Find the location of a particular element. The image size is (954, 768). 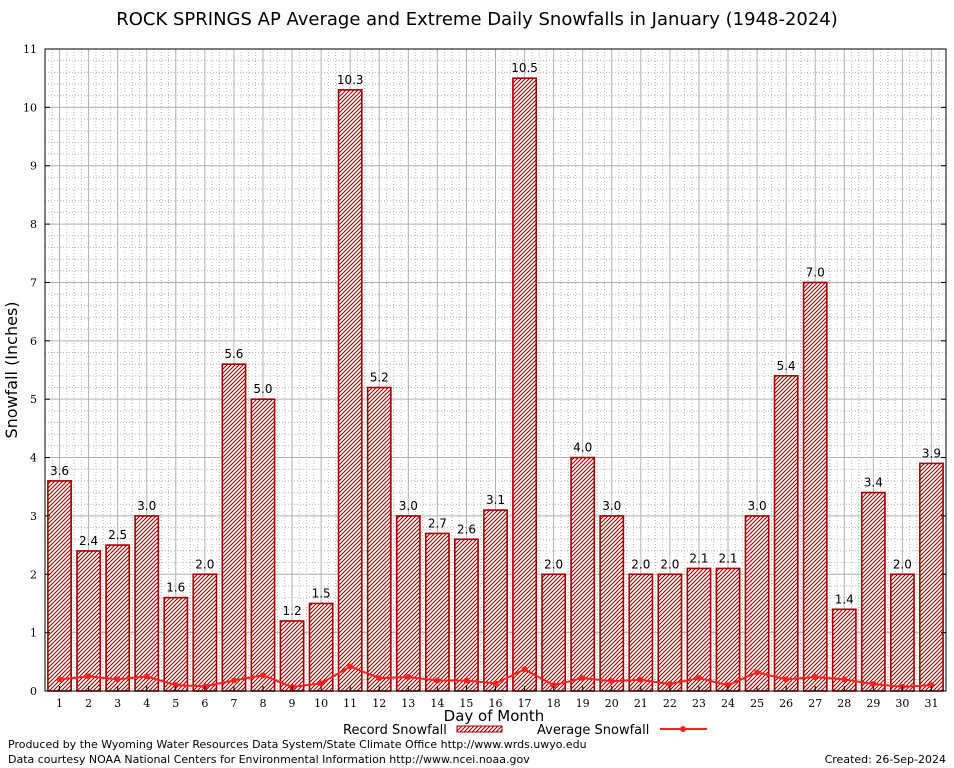

x-tick-label: 15 is located at coordinates (466, 703).